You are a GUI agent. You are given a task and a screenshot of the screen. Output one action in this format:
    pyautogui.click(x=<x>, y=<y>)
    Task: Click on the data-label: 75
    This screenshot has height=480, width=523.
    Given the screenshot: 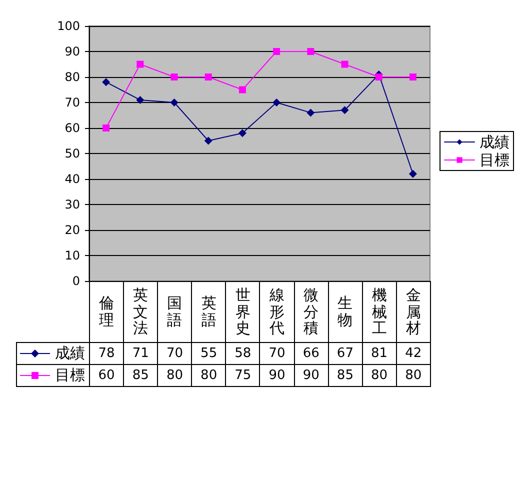 What is the action you would take?
    pyautogui.click(x=243, y=375)
    